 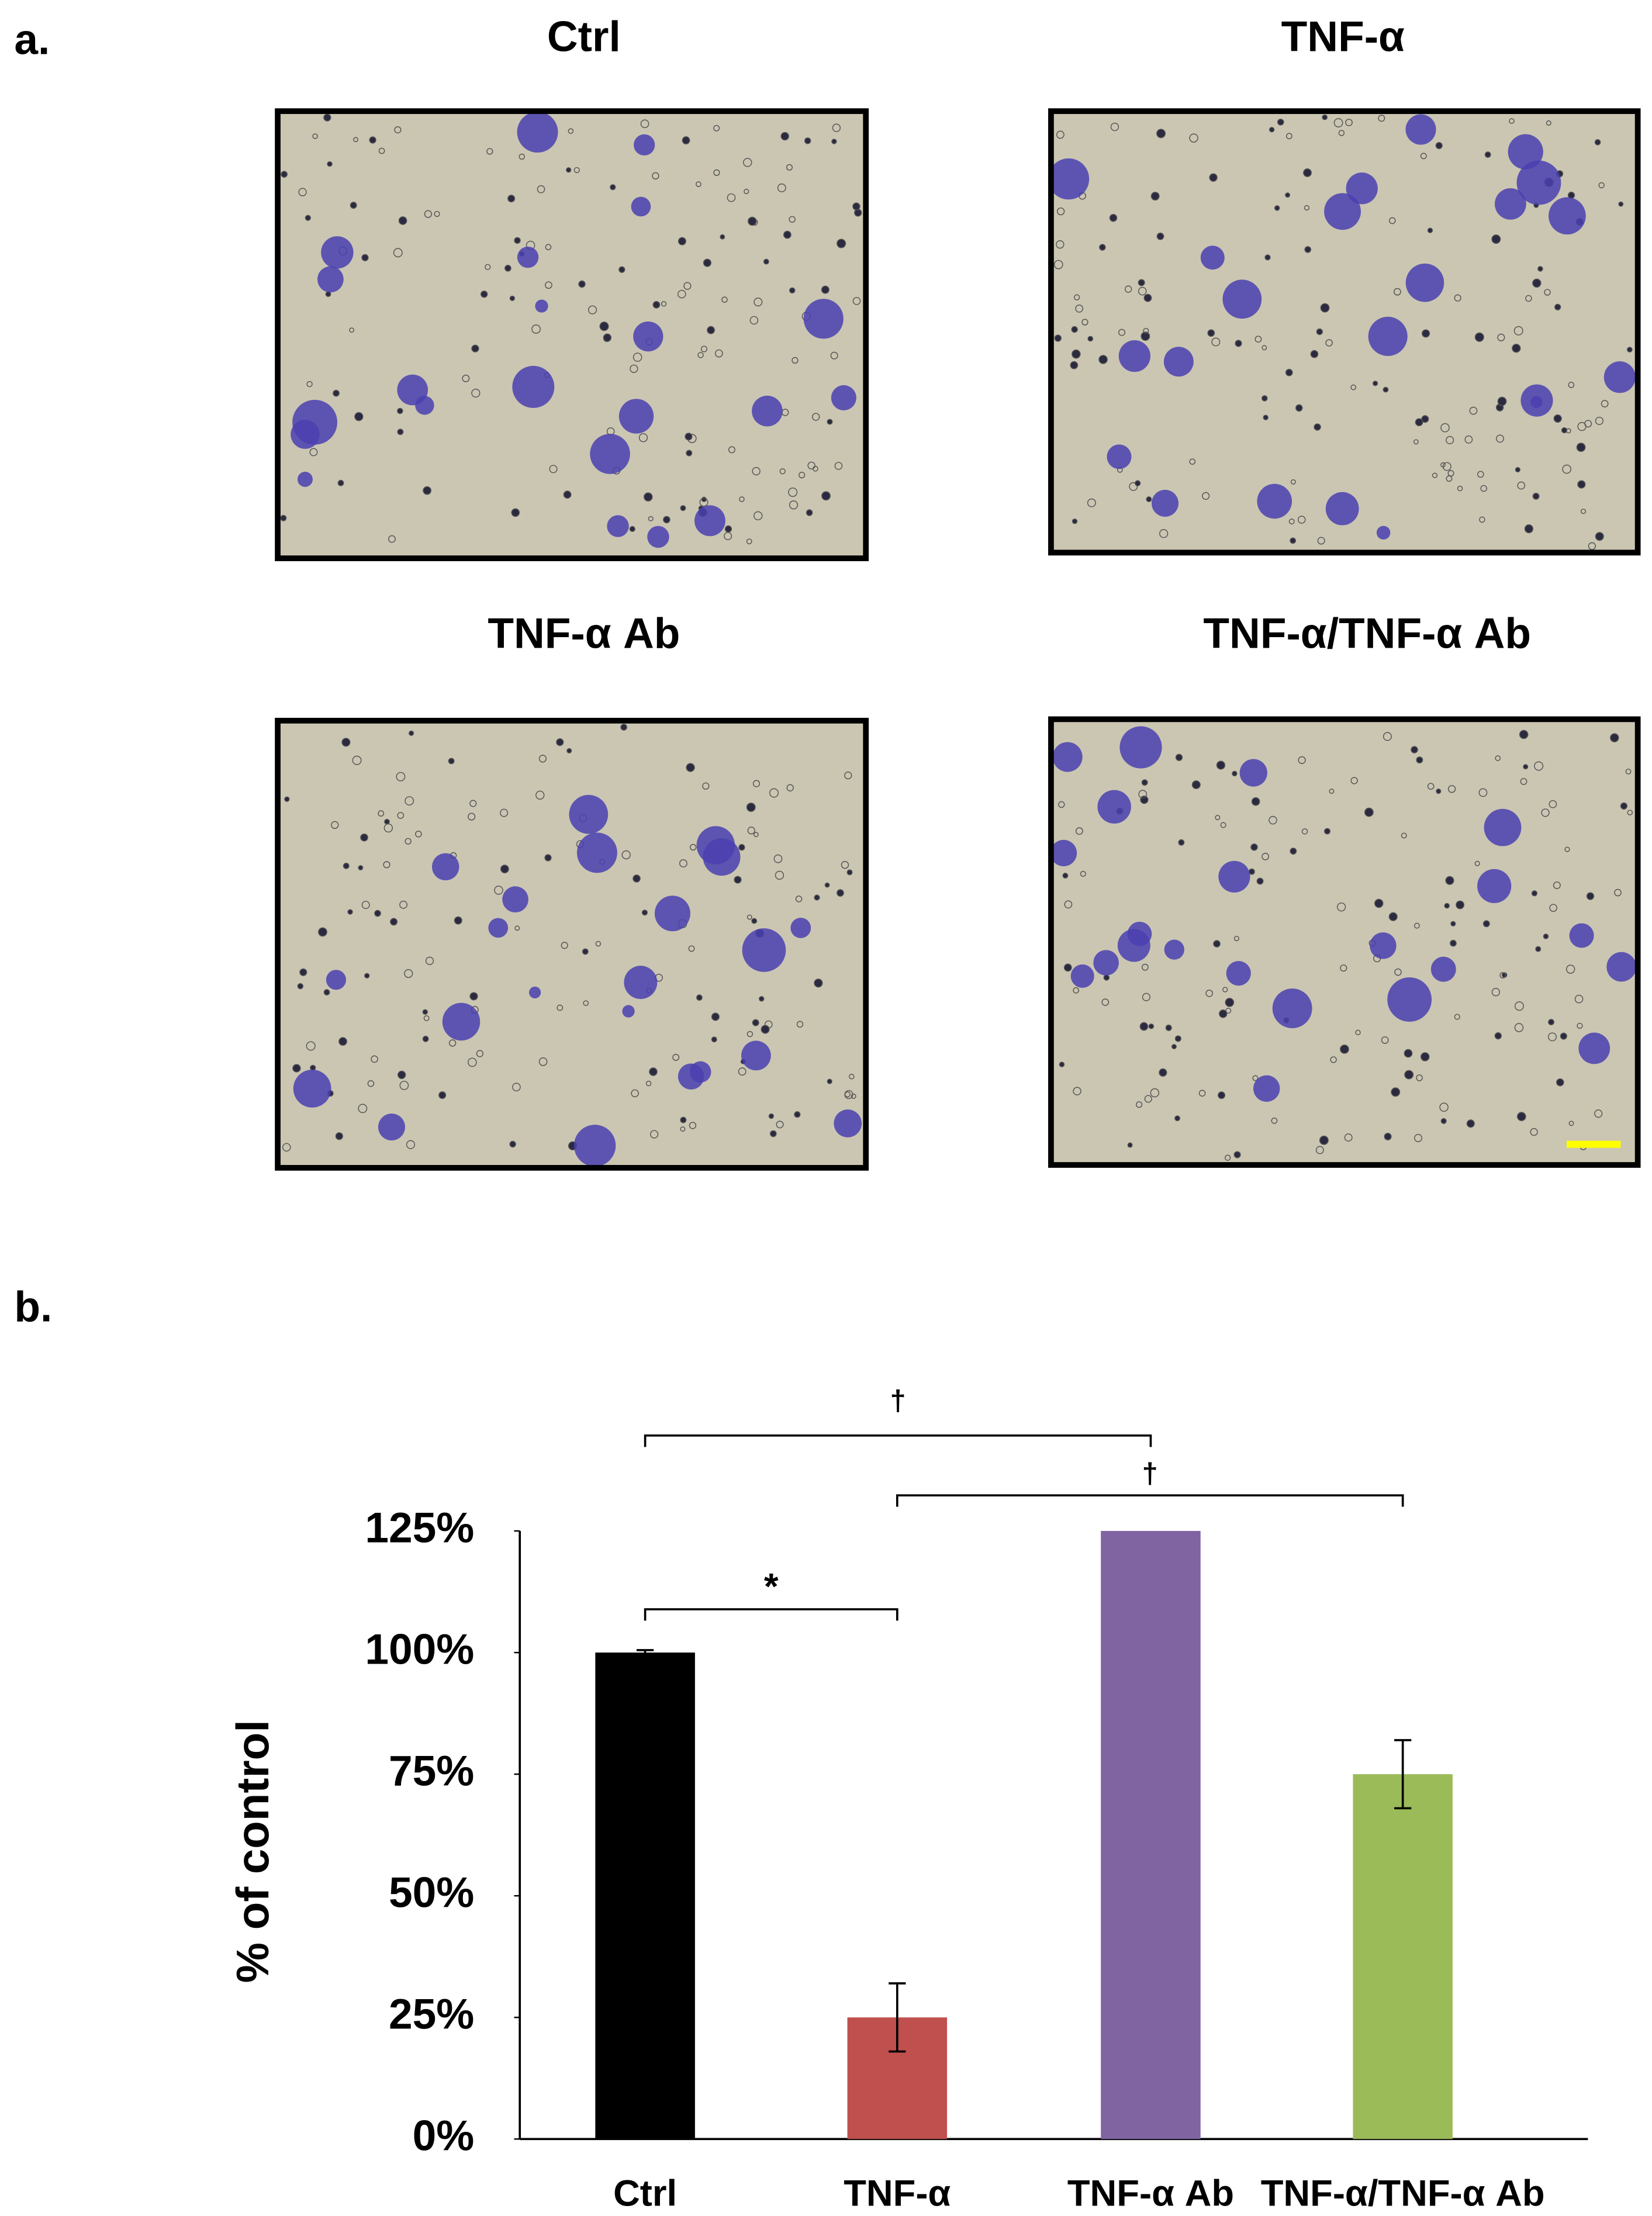 I want to click on y-tick-label: 75%, so click(x=432, y=1771).